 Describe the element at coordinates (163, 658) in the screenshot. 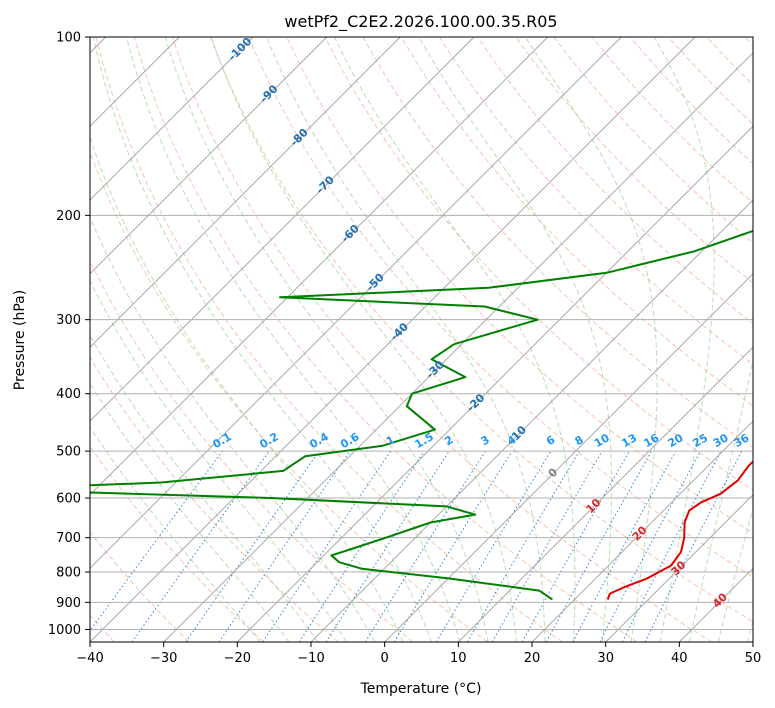

I see `x-tick-label: −30` at that location.